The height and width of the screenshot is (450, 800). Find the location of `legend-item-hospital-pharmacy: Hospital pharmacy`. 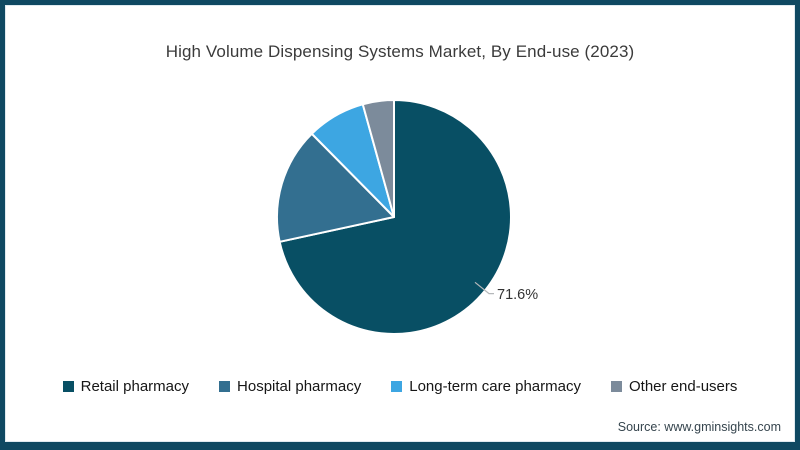

legend-item-hospital-pharmacy: Hospital pharmacy is located at coordinates (290, 386).